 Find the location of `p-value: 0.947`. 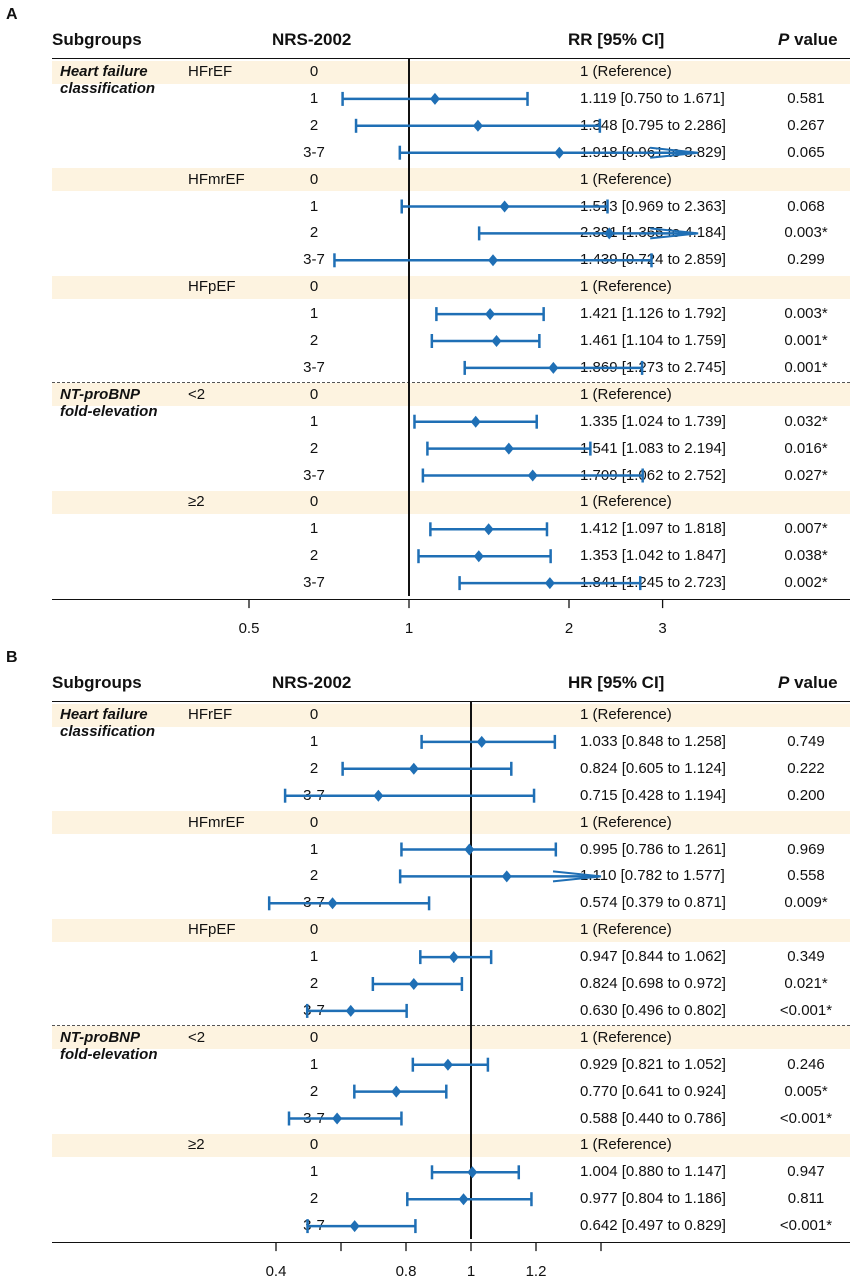

p-value: 0.947 is located at coordinates (806, 1172).